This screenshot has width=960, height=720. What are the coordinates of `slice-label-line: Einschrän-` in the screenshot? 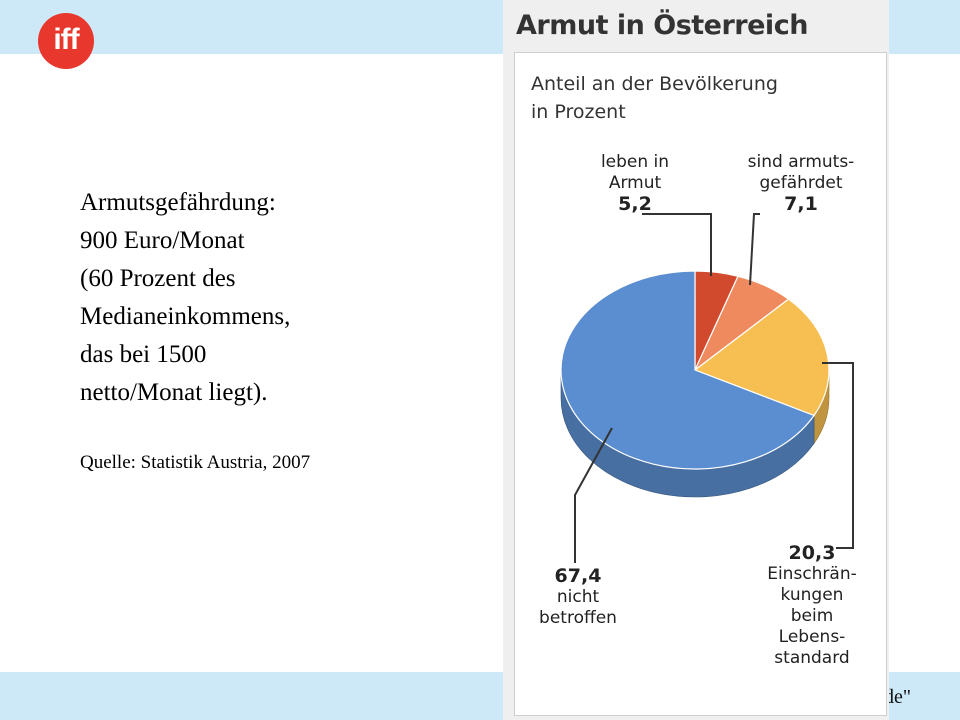 It's located at (812, 574).